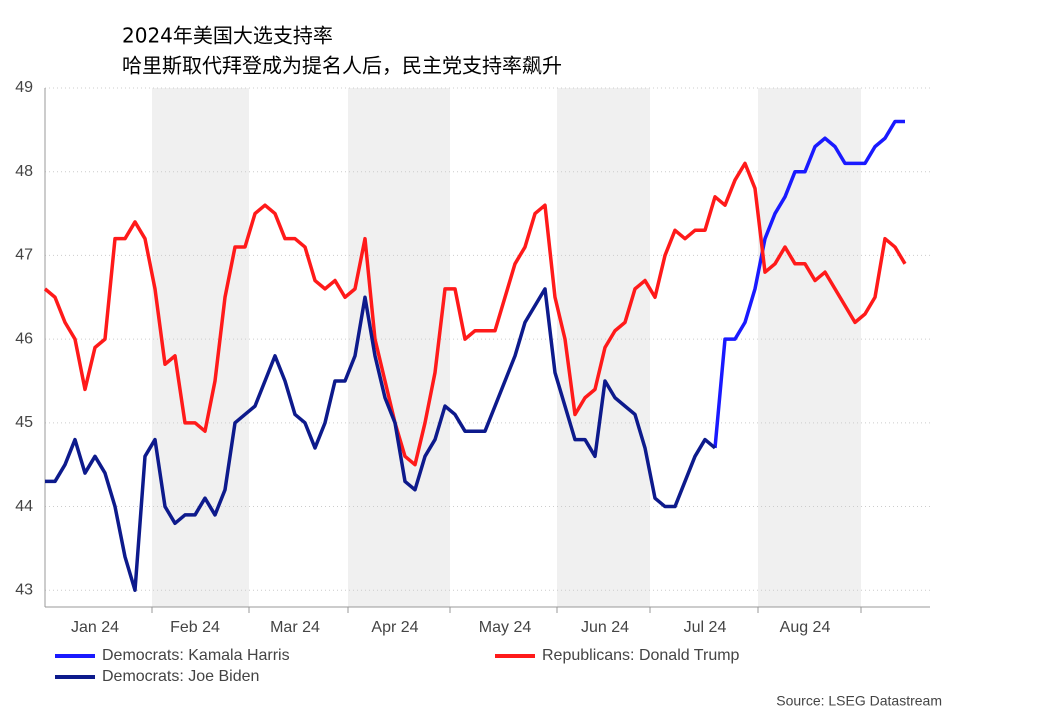  I want to click on legend-item: Democrats: Kamala Harris, so click(172, 655).